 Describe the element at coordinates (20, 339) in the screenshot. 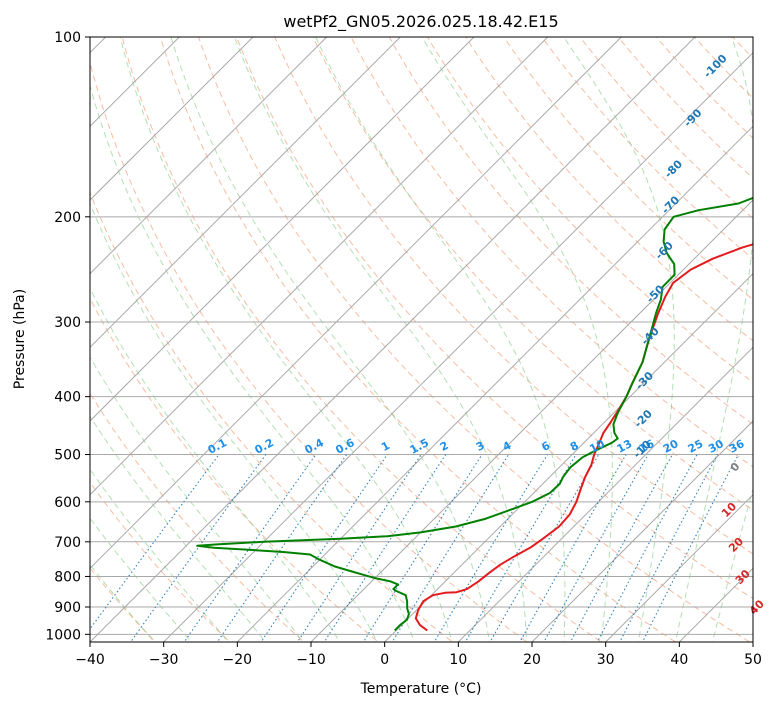

I see `y-axis-label: Pressure (hPa)` at that location.